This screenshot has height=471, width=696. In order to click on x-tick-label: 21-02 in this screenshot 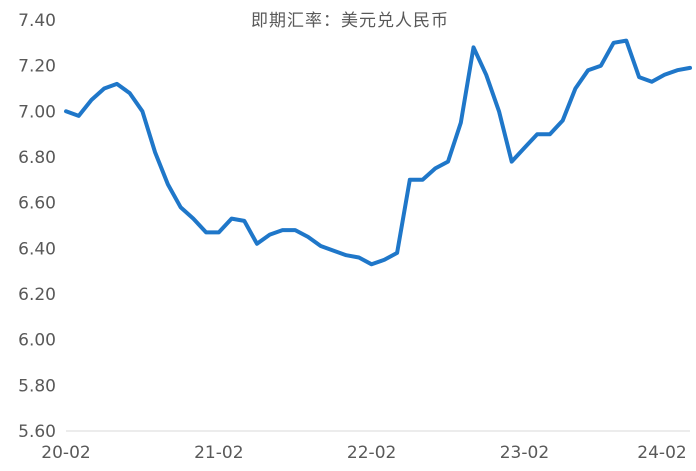, I will do `click(218, 453)`.